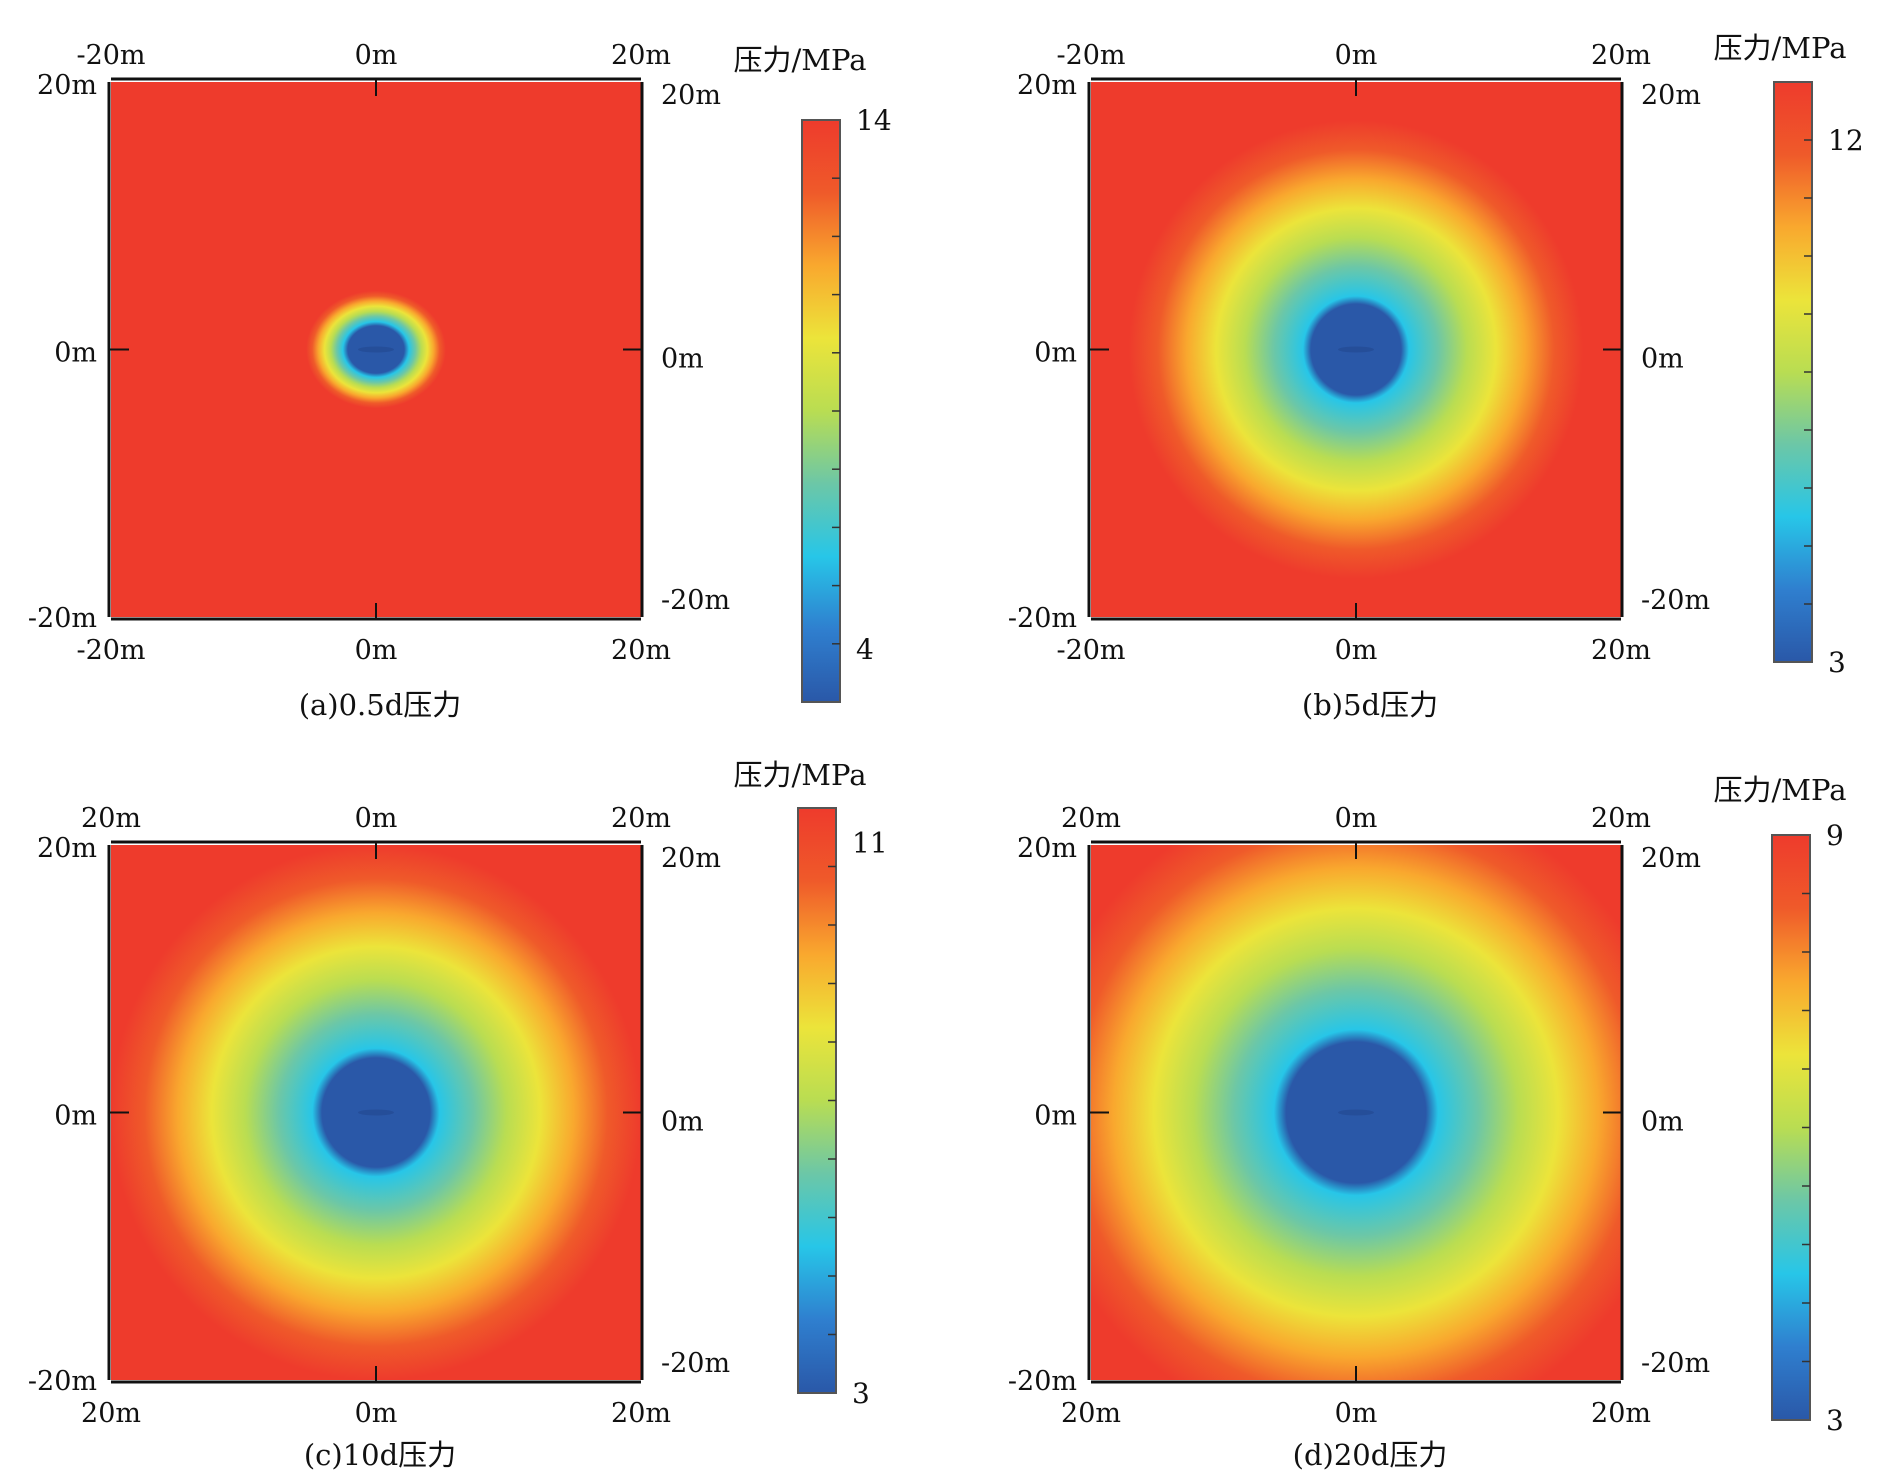 Image resolution: width=1893 pixels, height=1477 pixels. Describe the element at coordinates (1846, 140) in the screenshot. I see `colorbar-tick-label: 12` at that location.